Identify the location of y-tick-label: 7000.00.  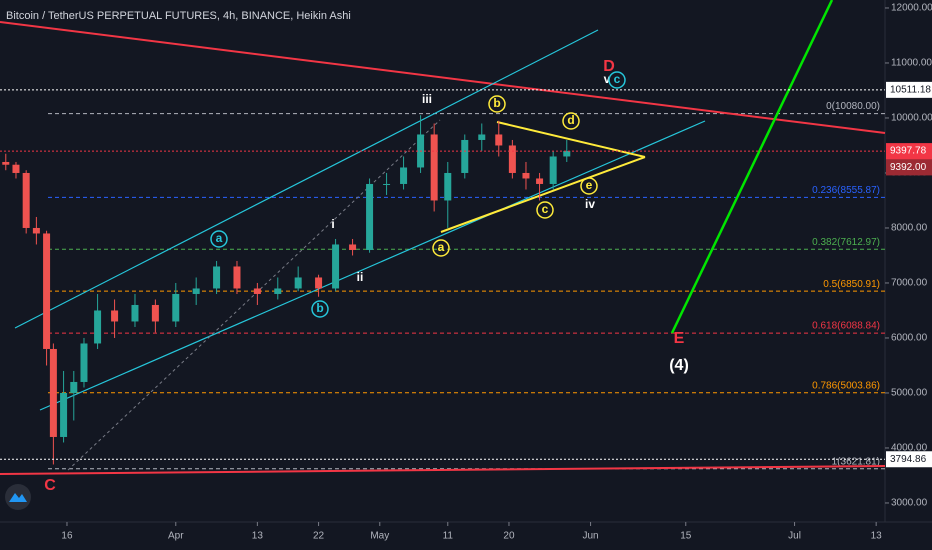
(909, 283).